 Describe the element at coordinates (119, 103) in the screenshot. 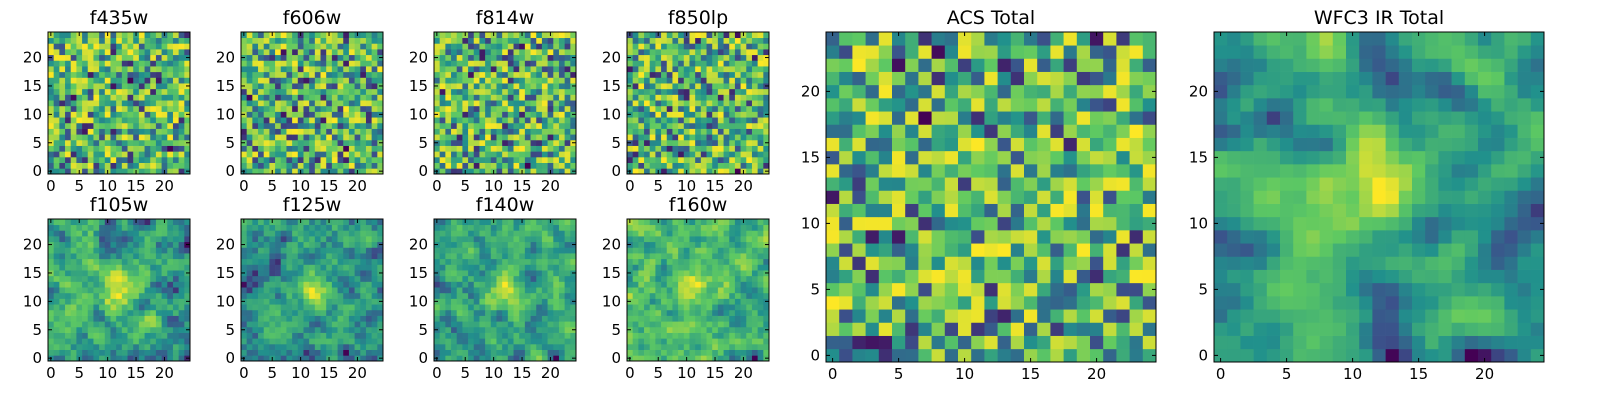

I see `heatmap-cells` at that location.